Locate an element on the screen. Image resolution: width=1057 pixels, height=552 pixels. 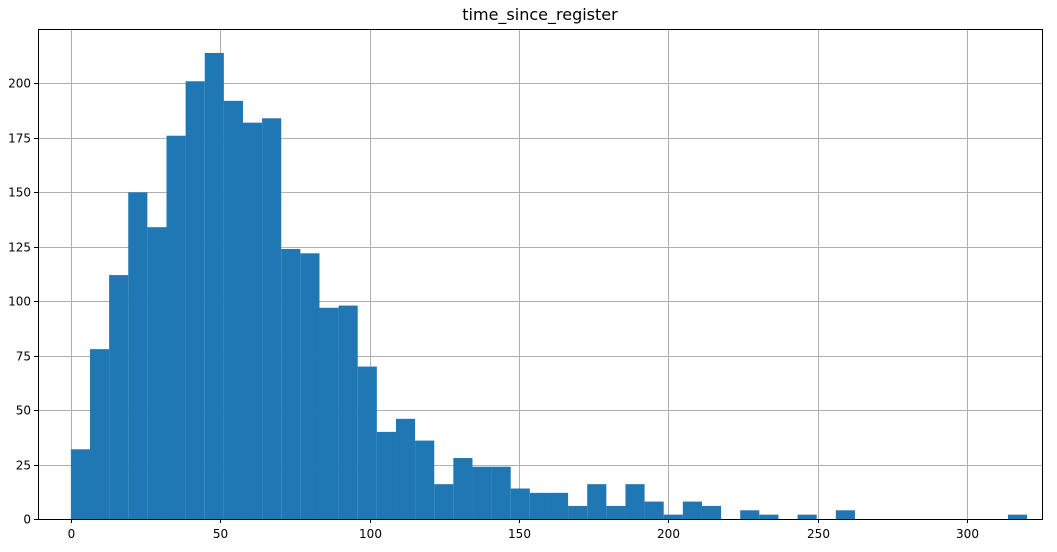
x-tick-label: 200 is located at coordinates (668, 534).